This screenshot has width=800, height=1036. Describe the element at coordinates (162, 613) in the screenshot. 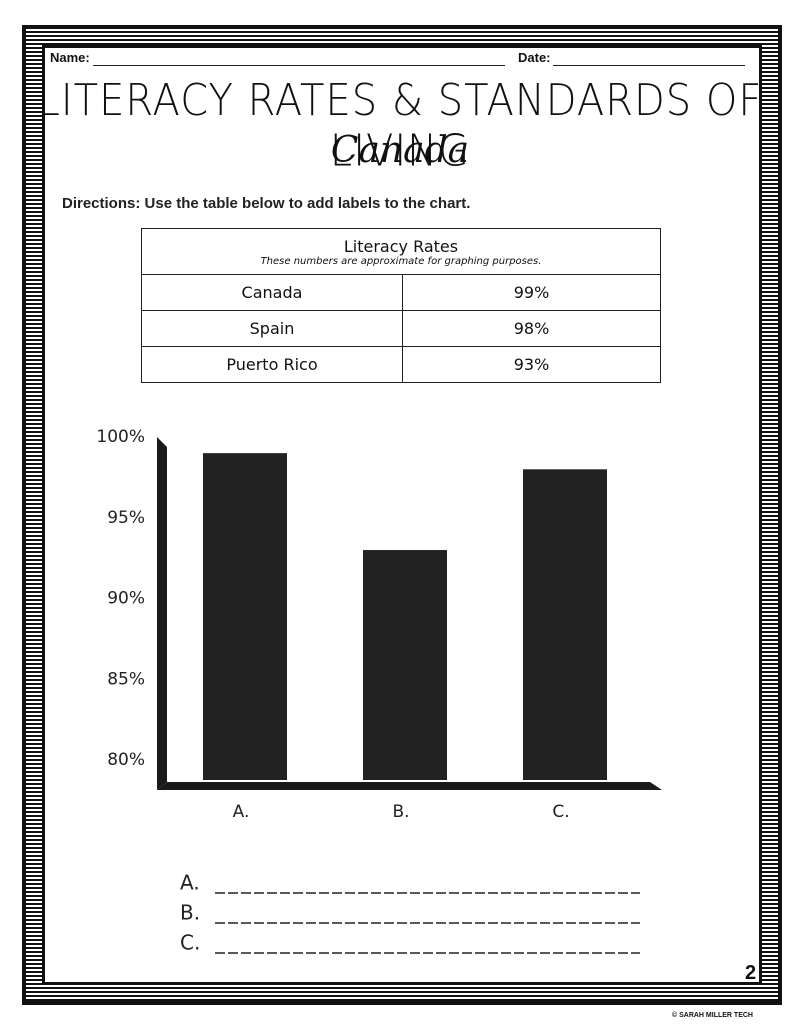

I see `y-axis-wall` at that location.